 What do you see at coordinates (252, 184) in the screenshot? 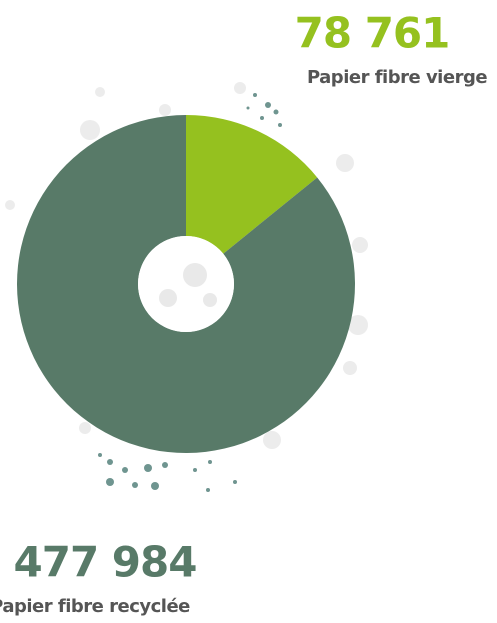
I see `slice` at bounding box center [252, 184].